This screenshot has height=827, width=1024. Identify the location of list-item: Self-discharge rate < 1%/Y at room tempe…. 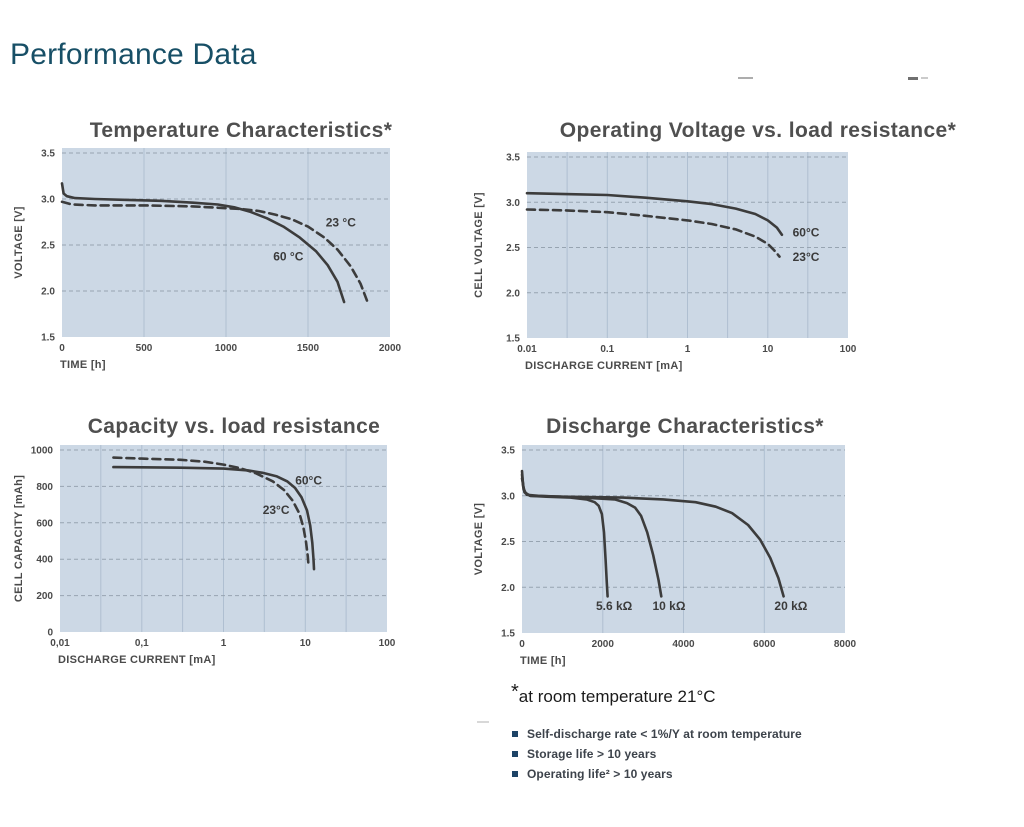
(657, 734).